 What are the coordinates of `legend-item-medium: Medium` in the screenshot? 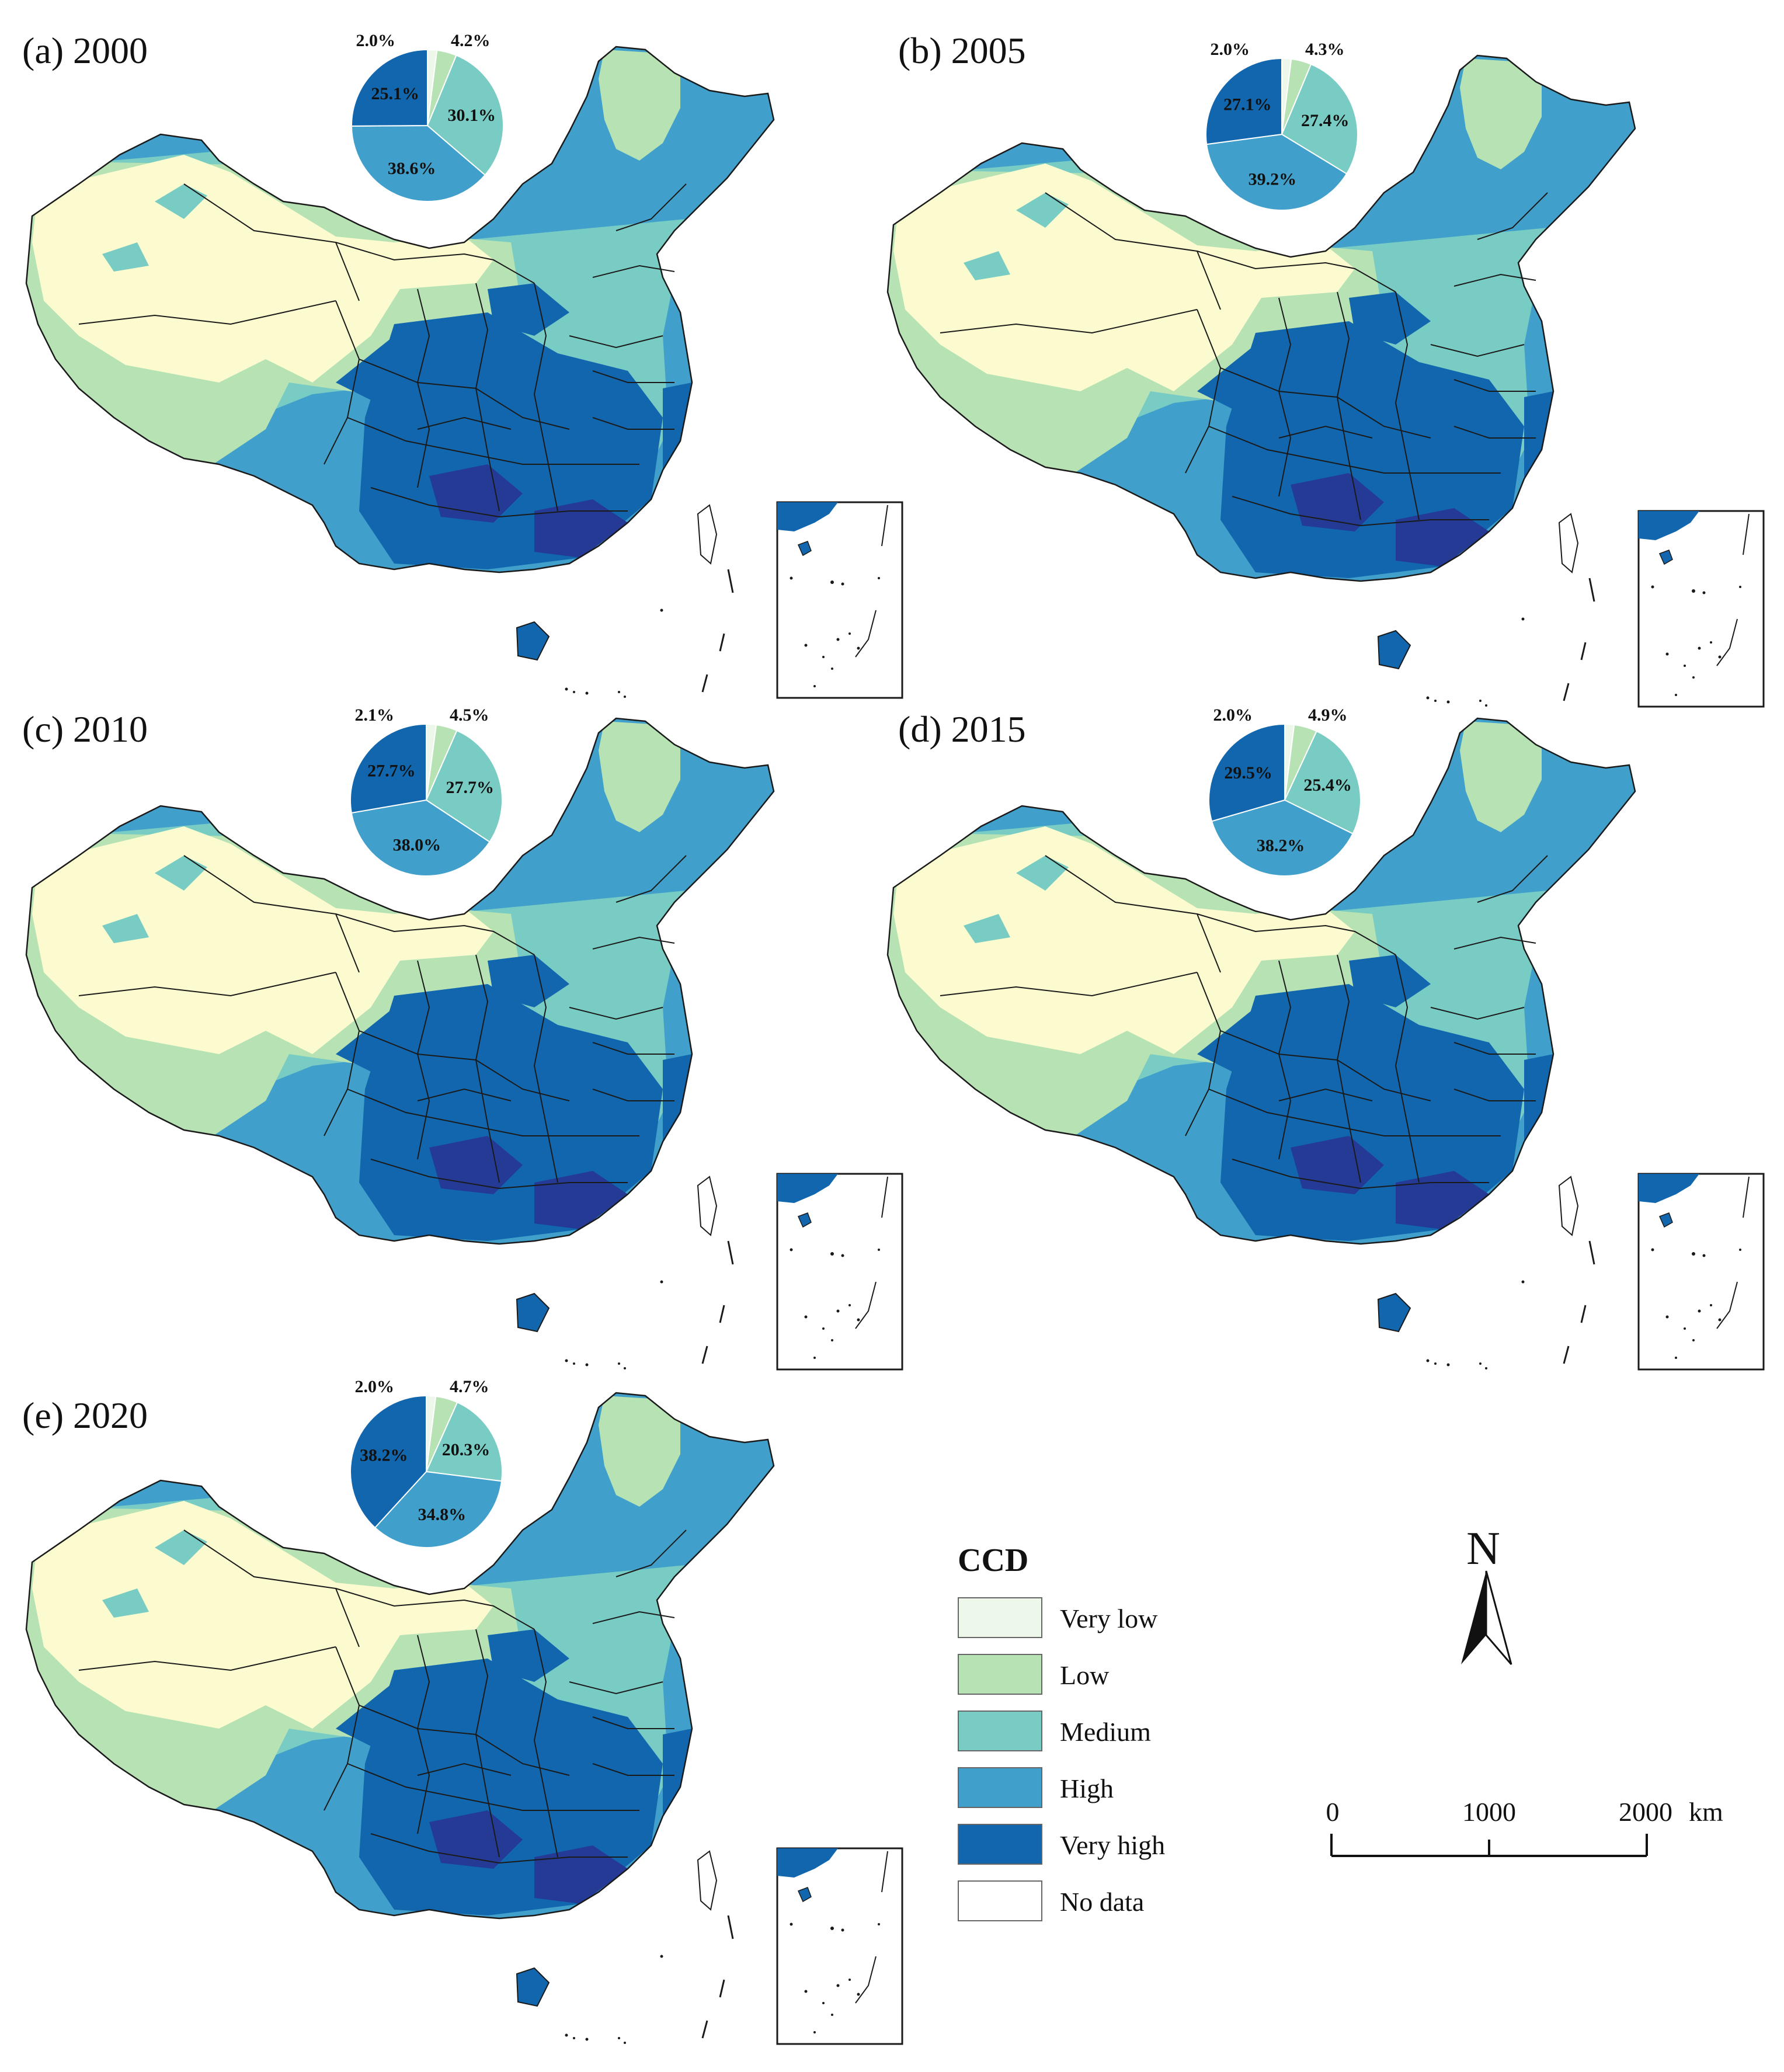 It's located at (1104, 1733).